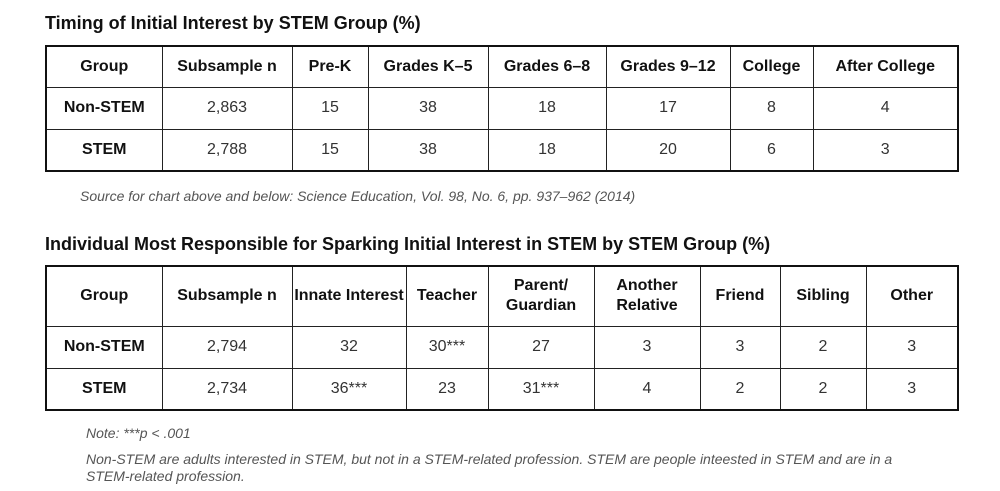 The height and width of the screenshot is (491, 1000). Describe the element at coordinates (885, 66) in the screenshot. I see `table1-header-after-college: After College` at that location.